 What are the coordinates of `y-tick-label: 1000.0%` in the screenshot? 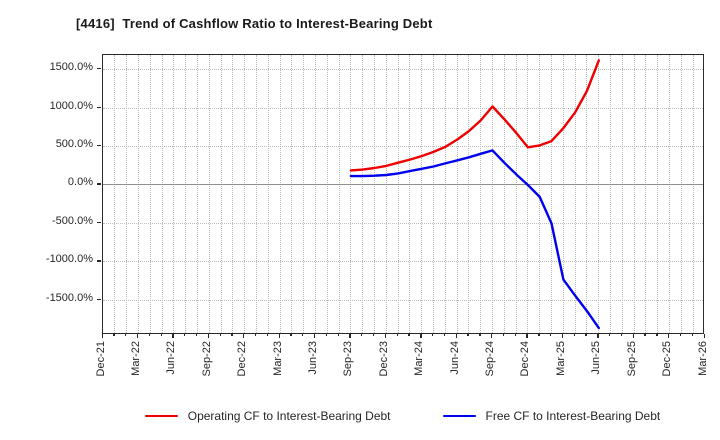 It's located at (71, 105).